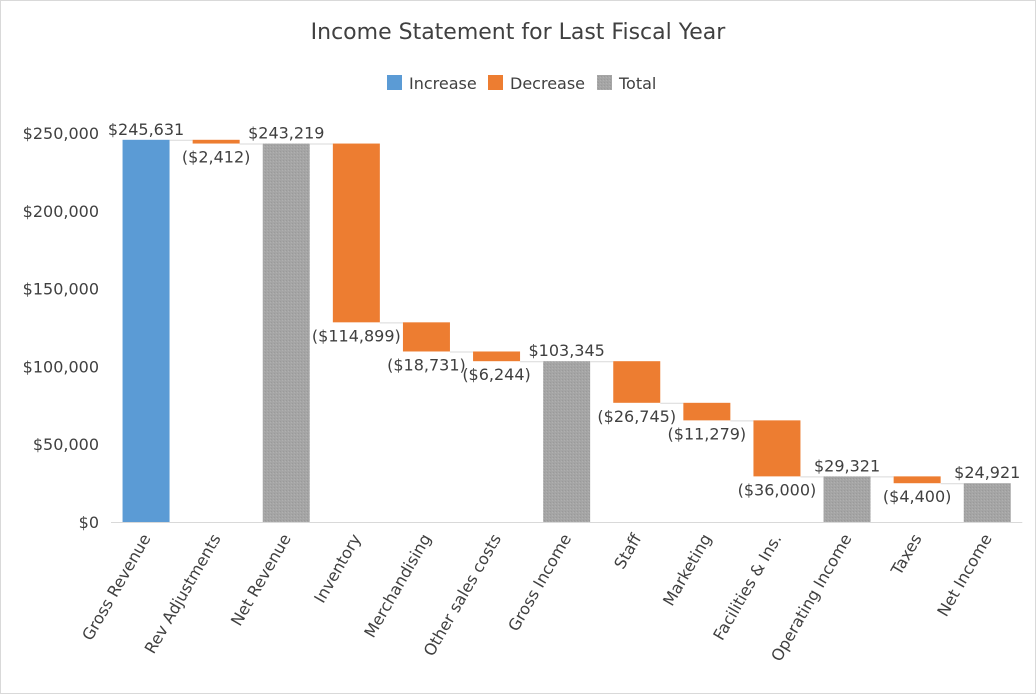 The height and width of the screenshot is (698, 1036). What do you see at coordinates (261, 580) in the screenshot?
I see `x-tick-label: Net Revenue` at bounding box center [261, 580].